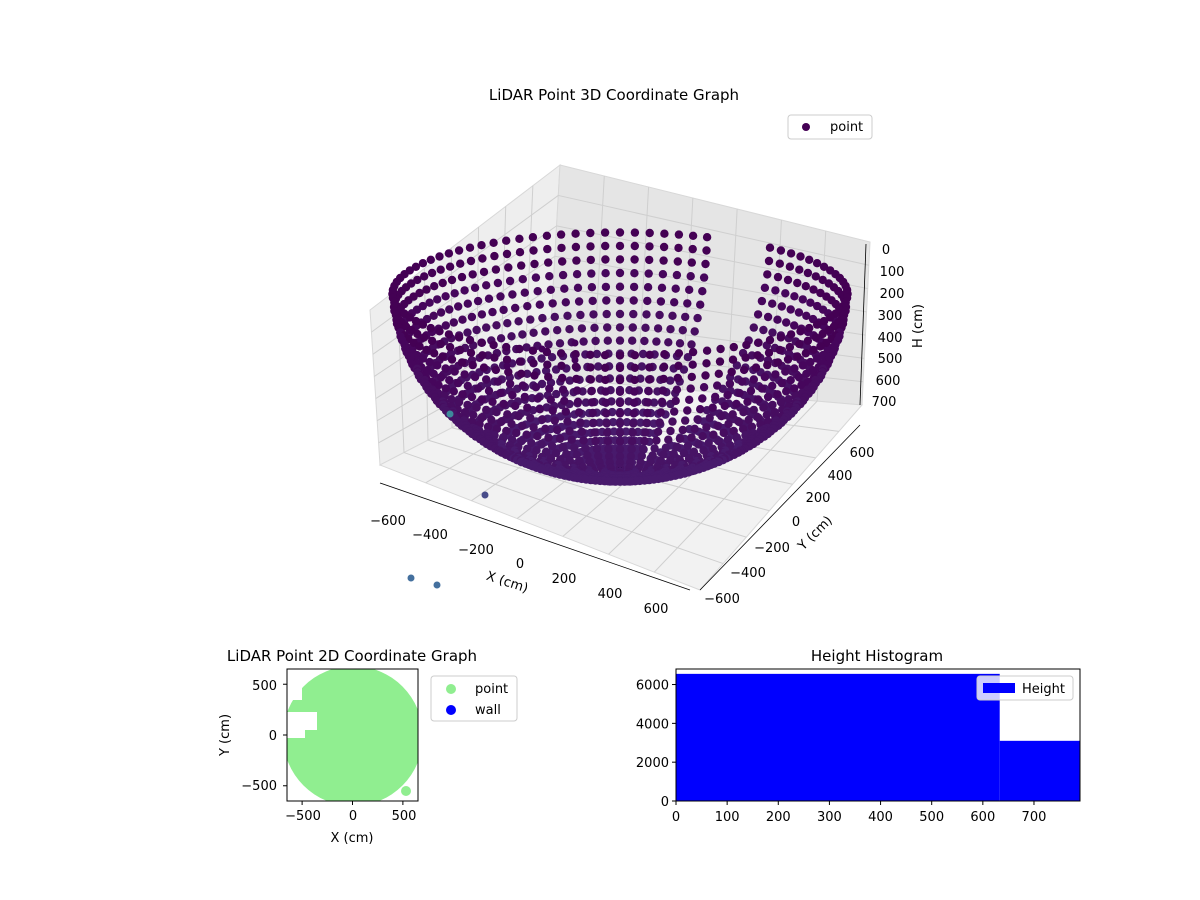 The image size is (1200, 900). I want to click on z-tick-label: 500, so click(890, 359).